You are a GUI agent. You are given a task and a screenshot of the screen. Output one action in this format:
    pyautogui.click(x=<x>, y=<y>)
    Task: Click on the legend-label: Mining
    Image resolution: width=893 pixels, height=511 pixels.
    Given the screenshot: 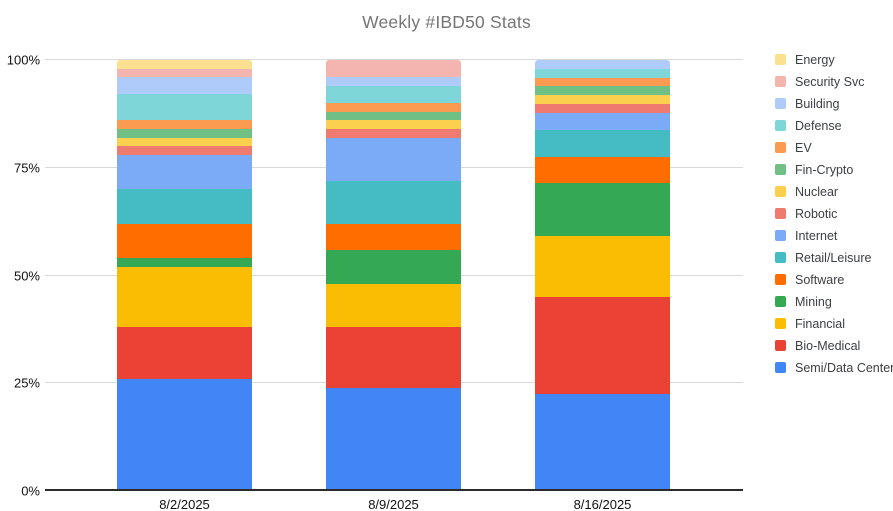 What is the action you would take?
    pyautogui.click(x=813, y=301)
    